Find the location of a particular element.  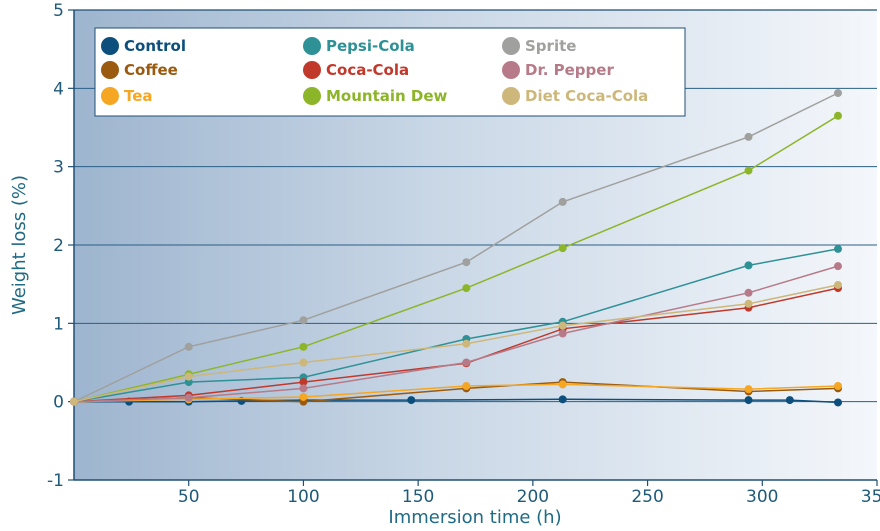

legend-label: Coffee is located at coordinates (151, 70).